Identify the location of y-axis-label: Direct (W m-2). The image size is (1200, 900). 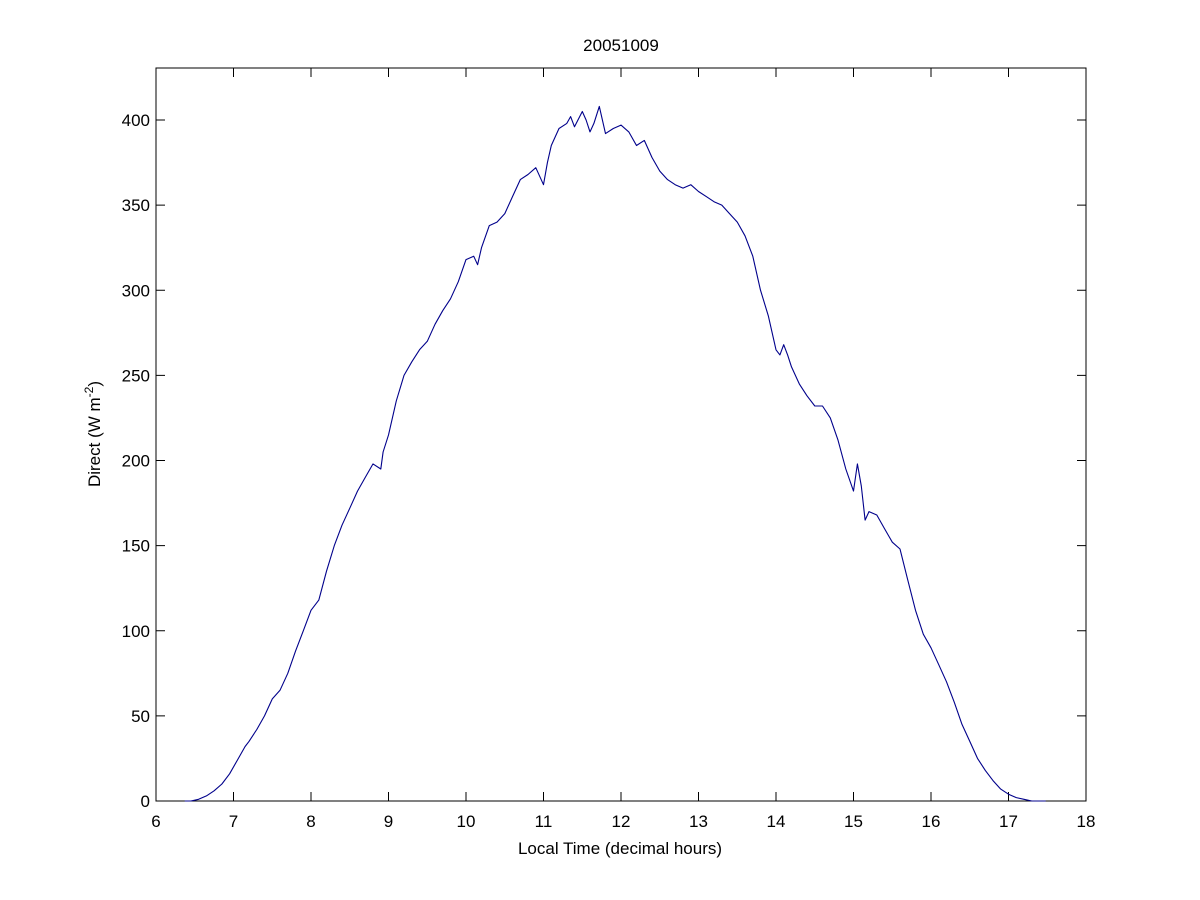
(93, 434).